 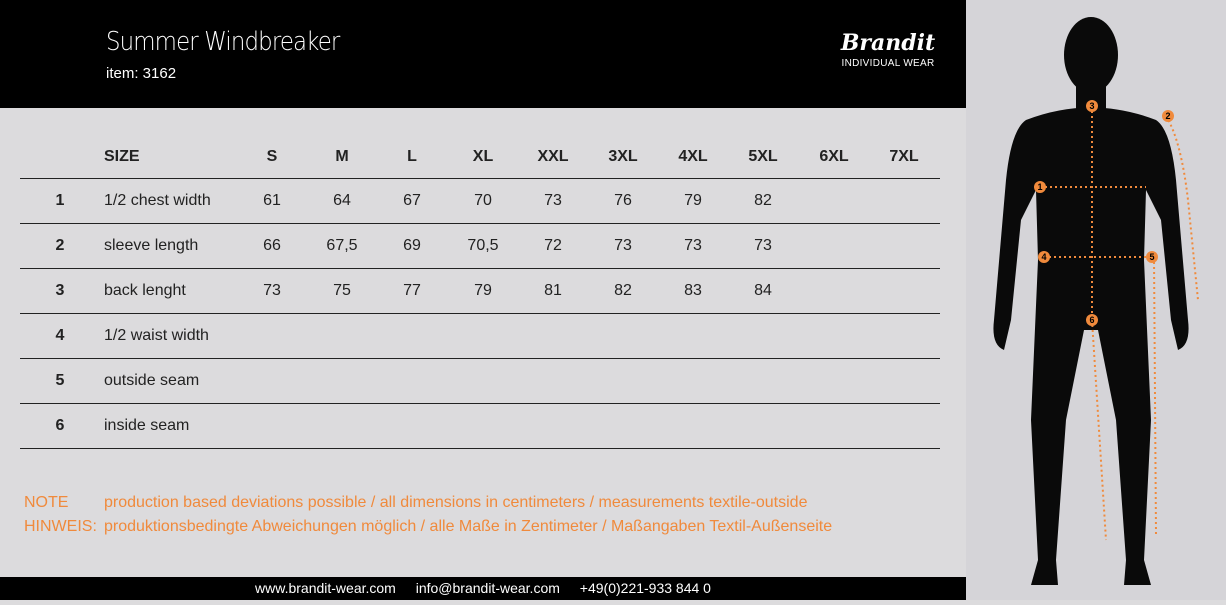 What do you see at coordinates (763, 290) in the screenshot?
I see `table-cell: 84` at bounding box center [763, 290].